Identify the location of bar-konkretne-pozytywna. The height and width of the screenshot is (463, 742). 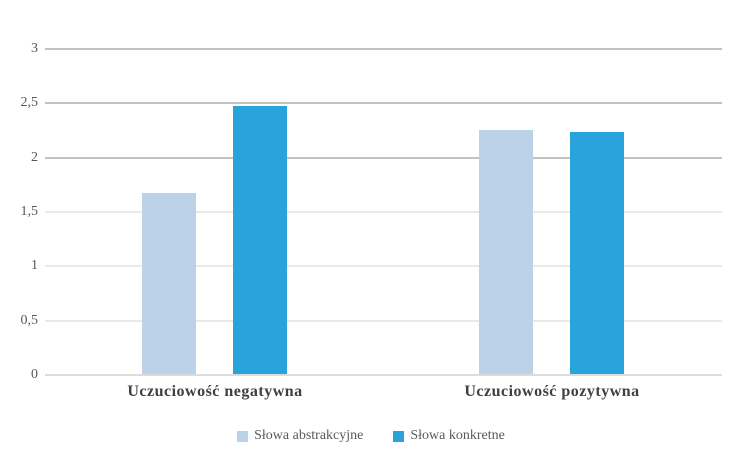
(597, 253).